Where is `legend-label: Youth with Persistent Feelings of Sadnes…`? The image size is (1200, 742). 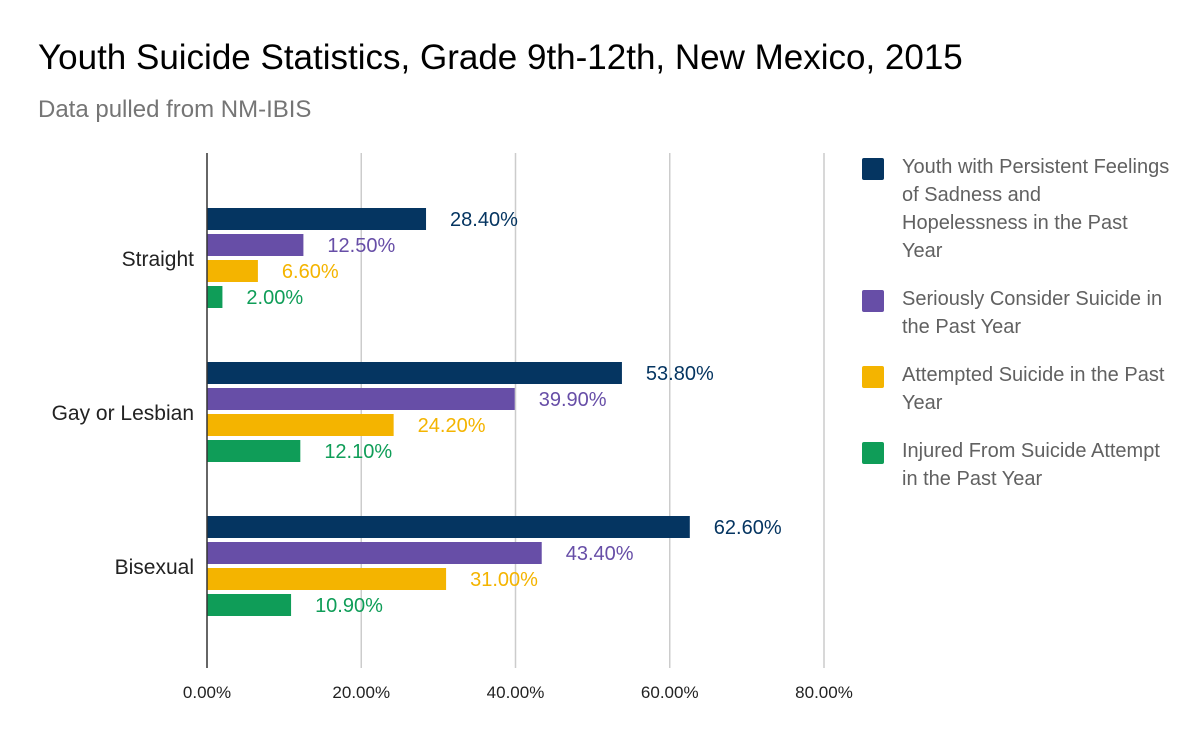 legend-label: Youth with Persistent Feelings of Sadnes… is located at coordinates (1036, 209).